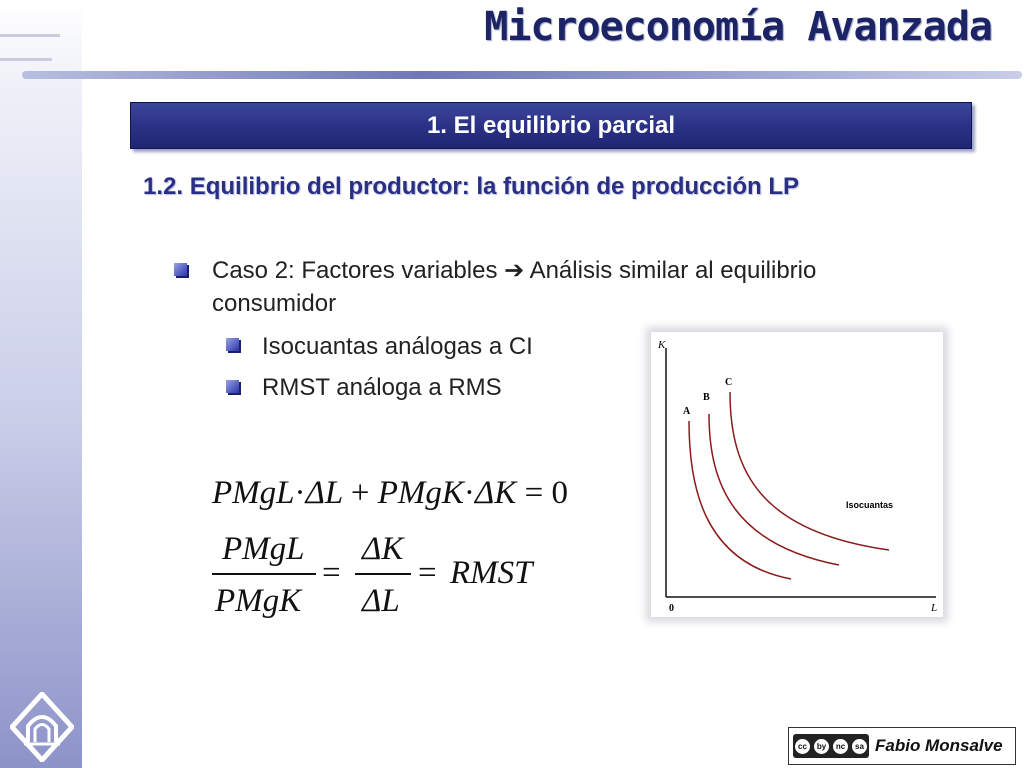 The height and width of the screenshot is (768, 1024). I want to click on curve-label-a: A, so click(687, 411).